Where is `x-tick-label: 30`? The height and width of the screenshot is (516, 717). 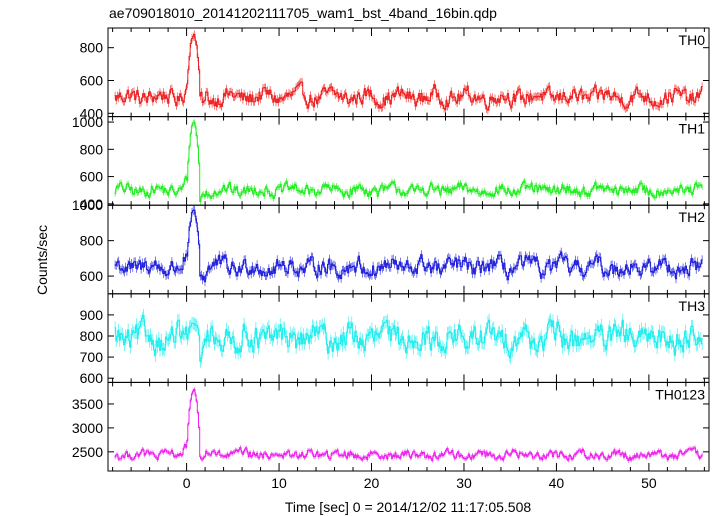
x-tick-label: 30 is located at coordinates (464, 483).